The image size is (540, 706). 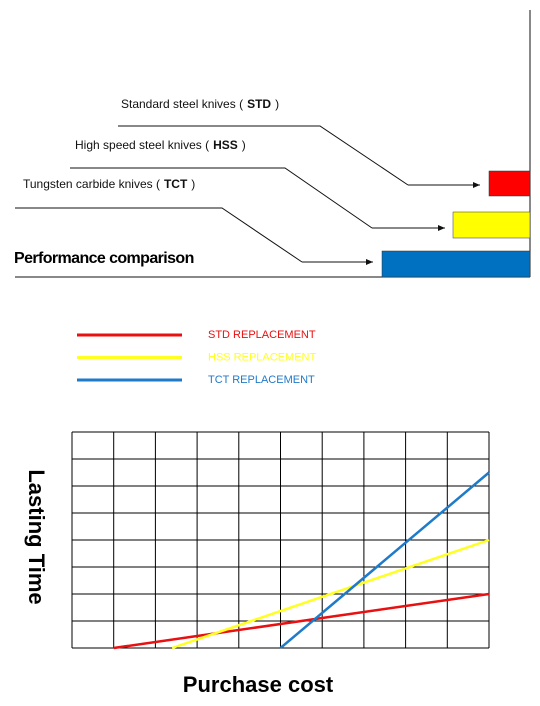 I want to click on item-label-text: High speed steel knives (, so click(x=142, y=145).